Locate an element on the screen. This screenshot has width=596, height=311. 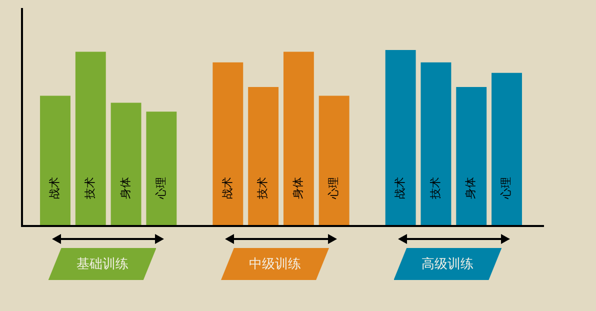
x-tick-label: 高级训练 is located at coordinates (448, 264).